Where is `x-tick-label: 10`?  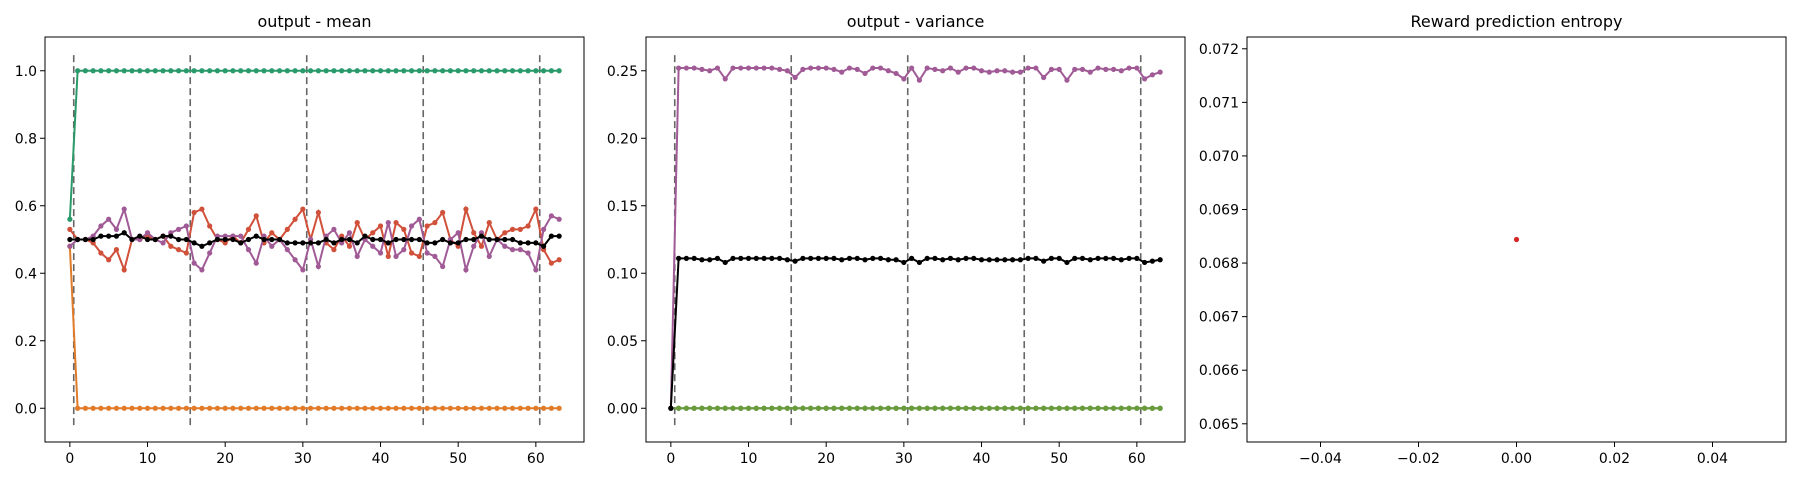 x-tick-label: 10 is located at coordinates (148, 459).